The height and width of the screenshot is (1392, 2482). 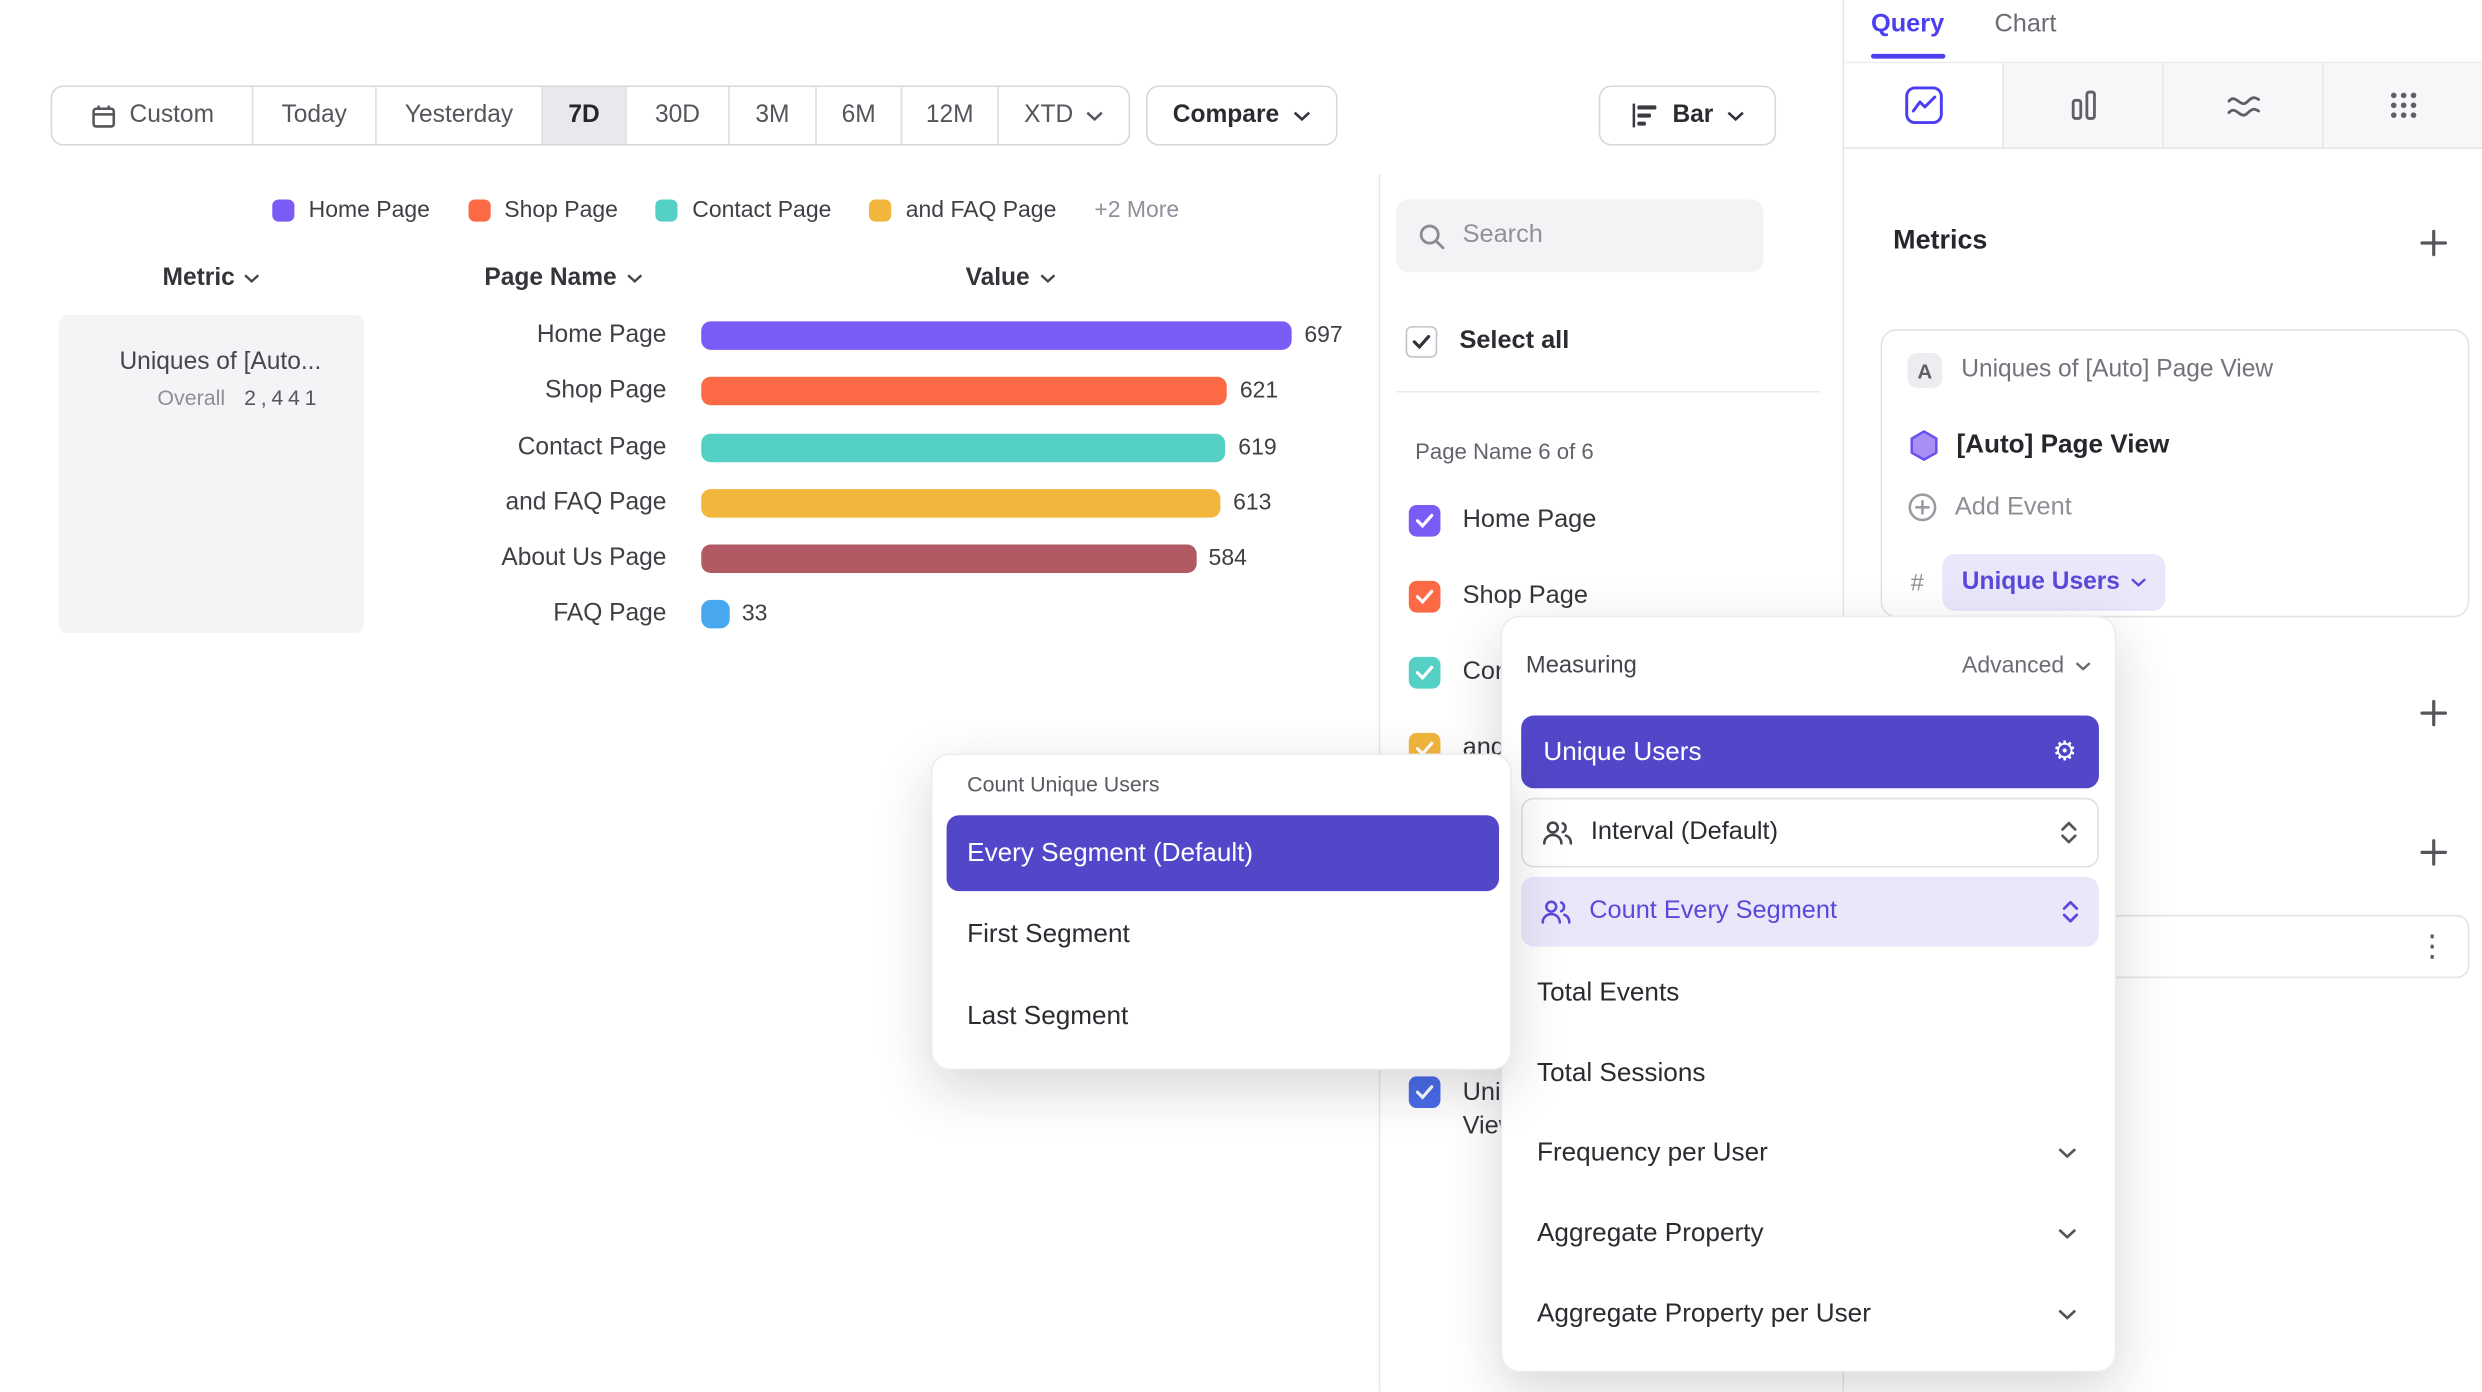 I want to click on segment-search, so click(x=1580, y=236).